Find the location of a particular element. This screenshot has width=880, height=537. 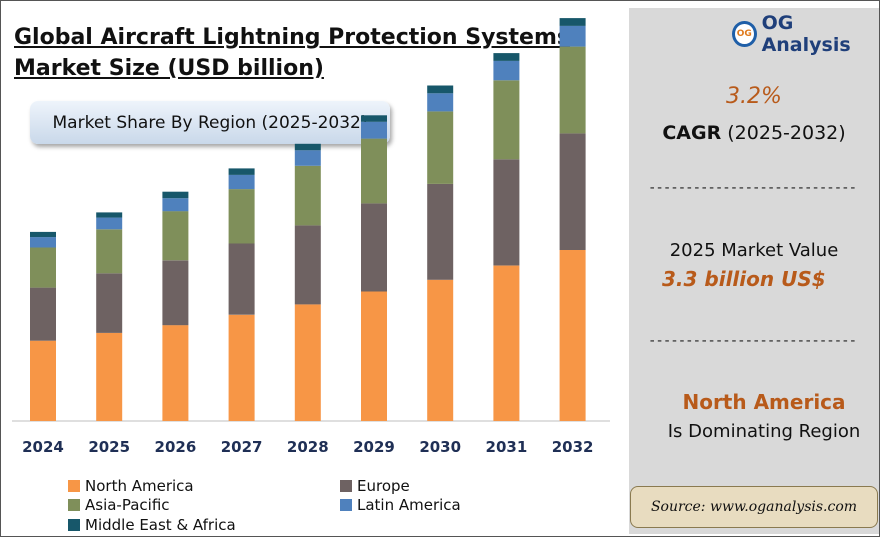

bar-2027-europe is located at coordinates (241, 279).